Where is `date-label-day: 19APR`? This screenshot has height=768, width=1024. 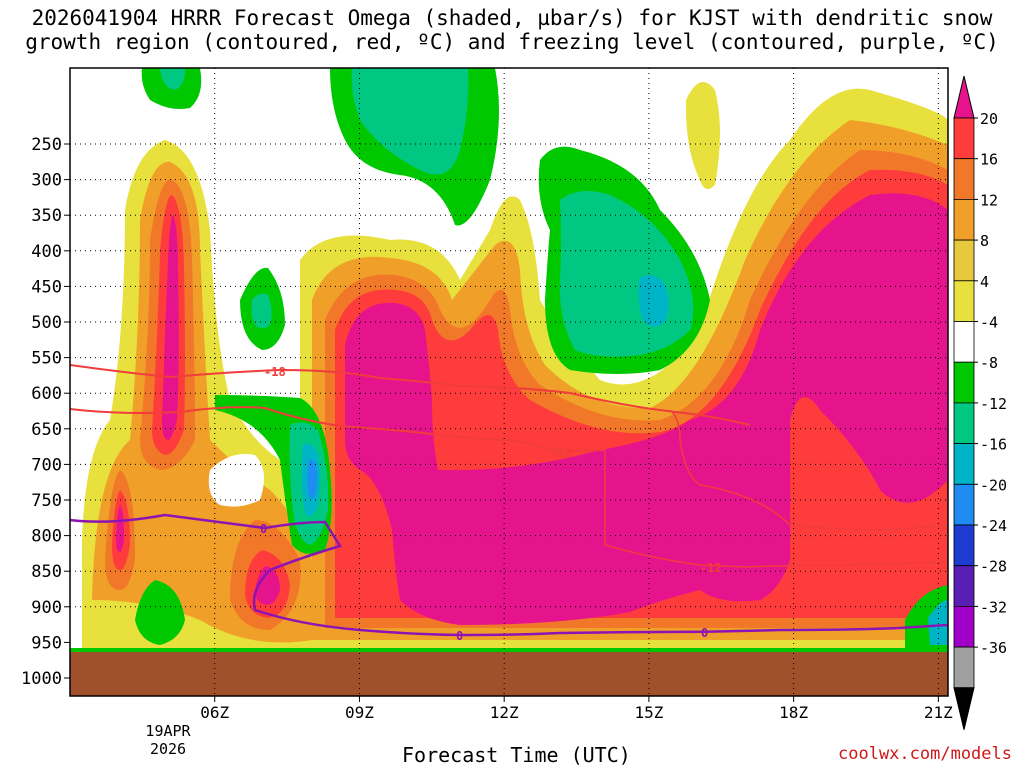
date-label-day: 19APR is located at coordinates (168, 731).